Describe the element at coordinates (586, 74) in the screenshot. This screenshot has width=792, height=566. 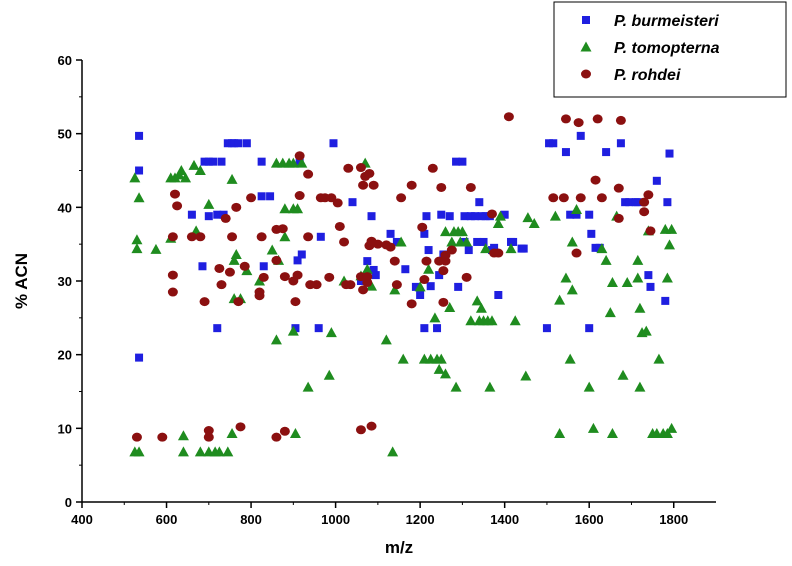
I see `legend-marker-circle` at that location.